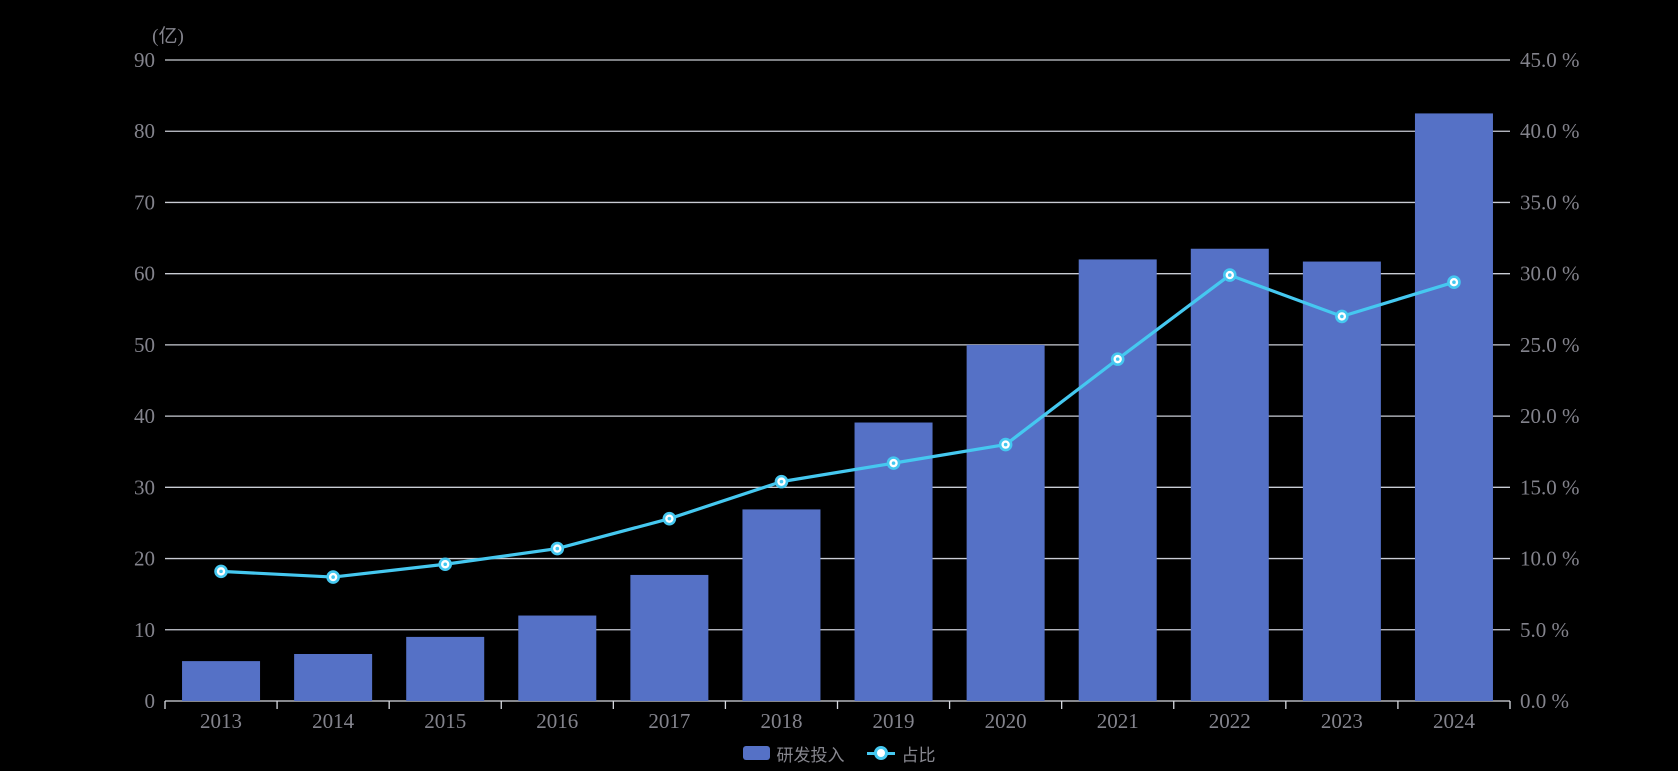 This screenshot has width=1678, height=771. What do you see at coordinates (1006, 721) in the screenshot?
I see `x-axis-label-2020: 2020` at bounding box center [1006, 721].